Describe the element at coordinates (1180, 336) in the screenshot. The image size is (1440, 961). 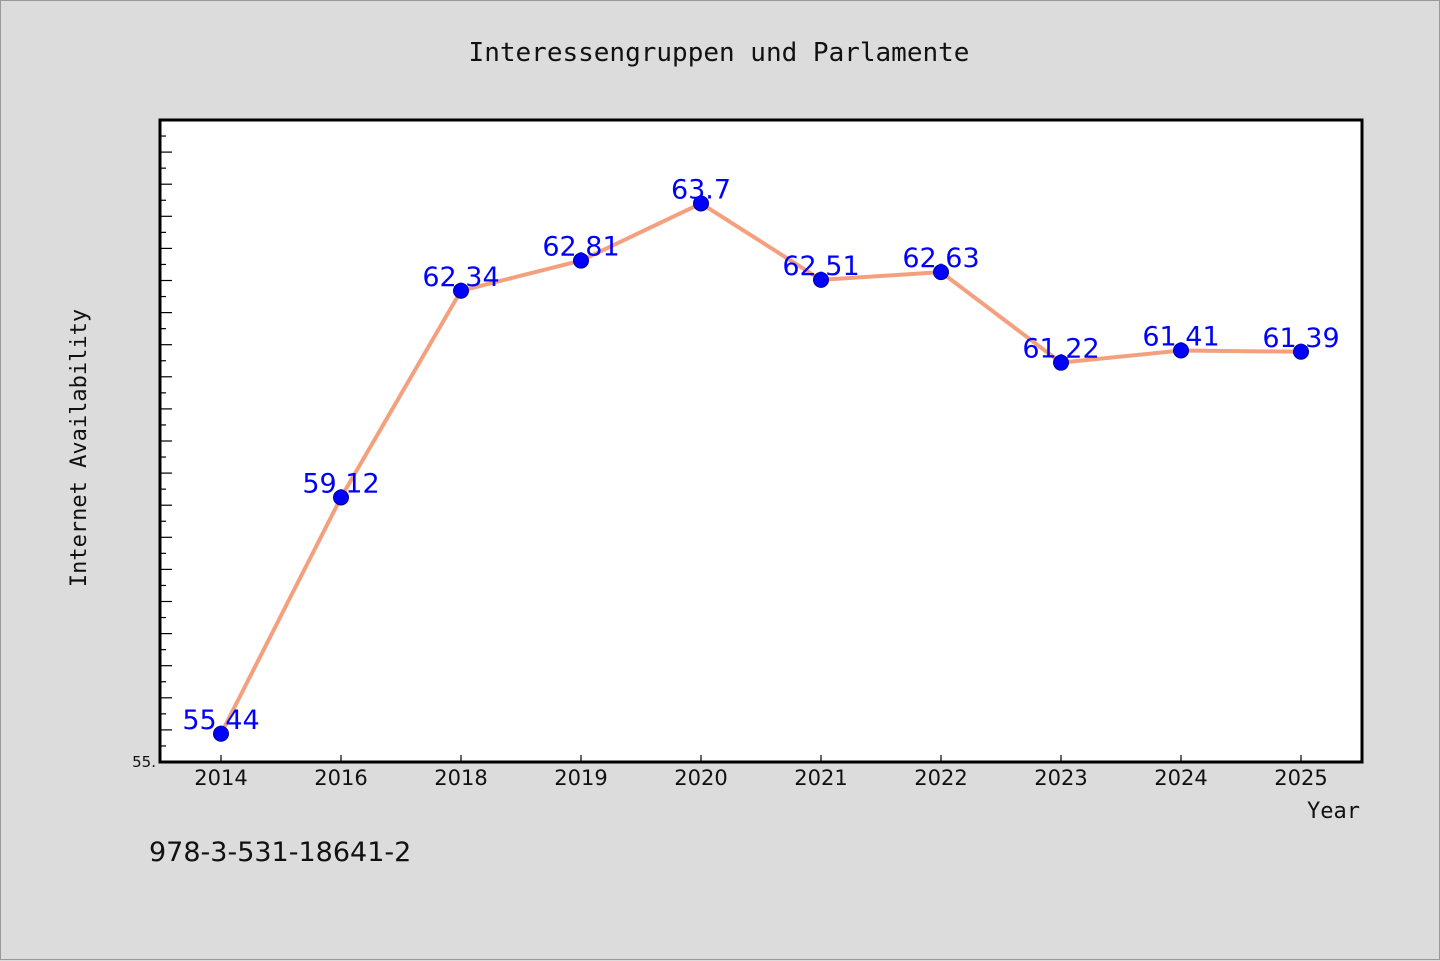
I see `data-label: 61.41` at that location.